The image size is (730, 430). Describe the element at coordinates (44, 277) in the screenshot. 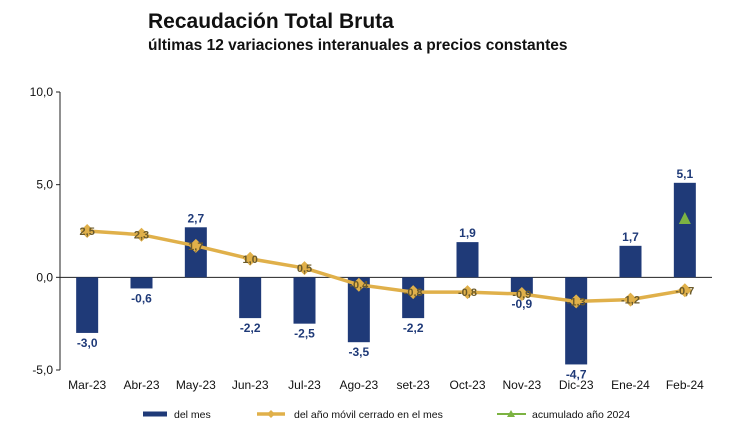

I see `y-tick-label: 0,0` at that location.